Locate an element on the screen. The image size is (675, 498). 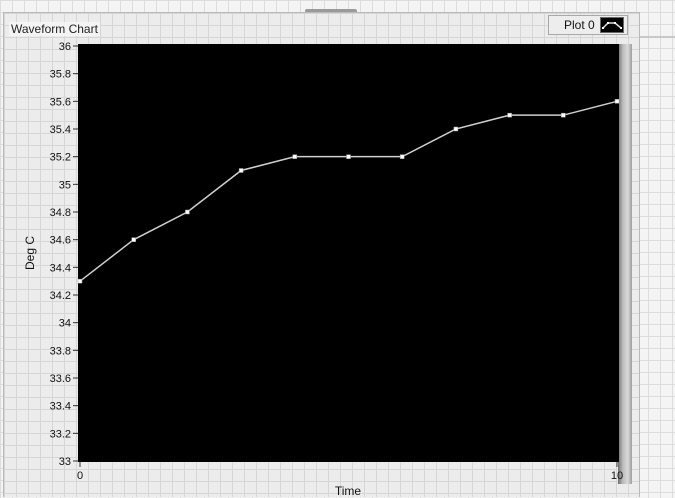
y-tick-label: 34.8 is located at coordinates (60, 213).